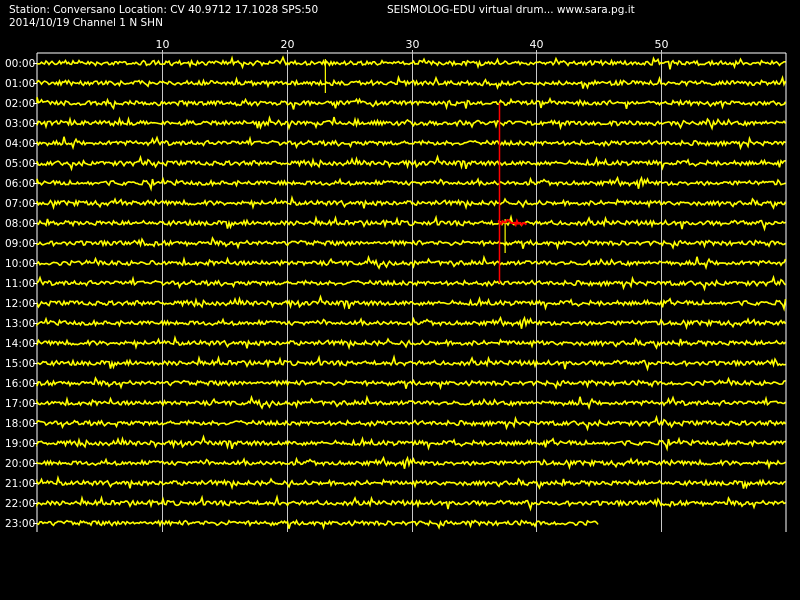  Describe the element at coordinates (413, 44) in the screenshot. I see `x-tick-label: 30` at that location.